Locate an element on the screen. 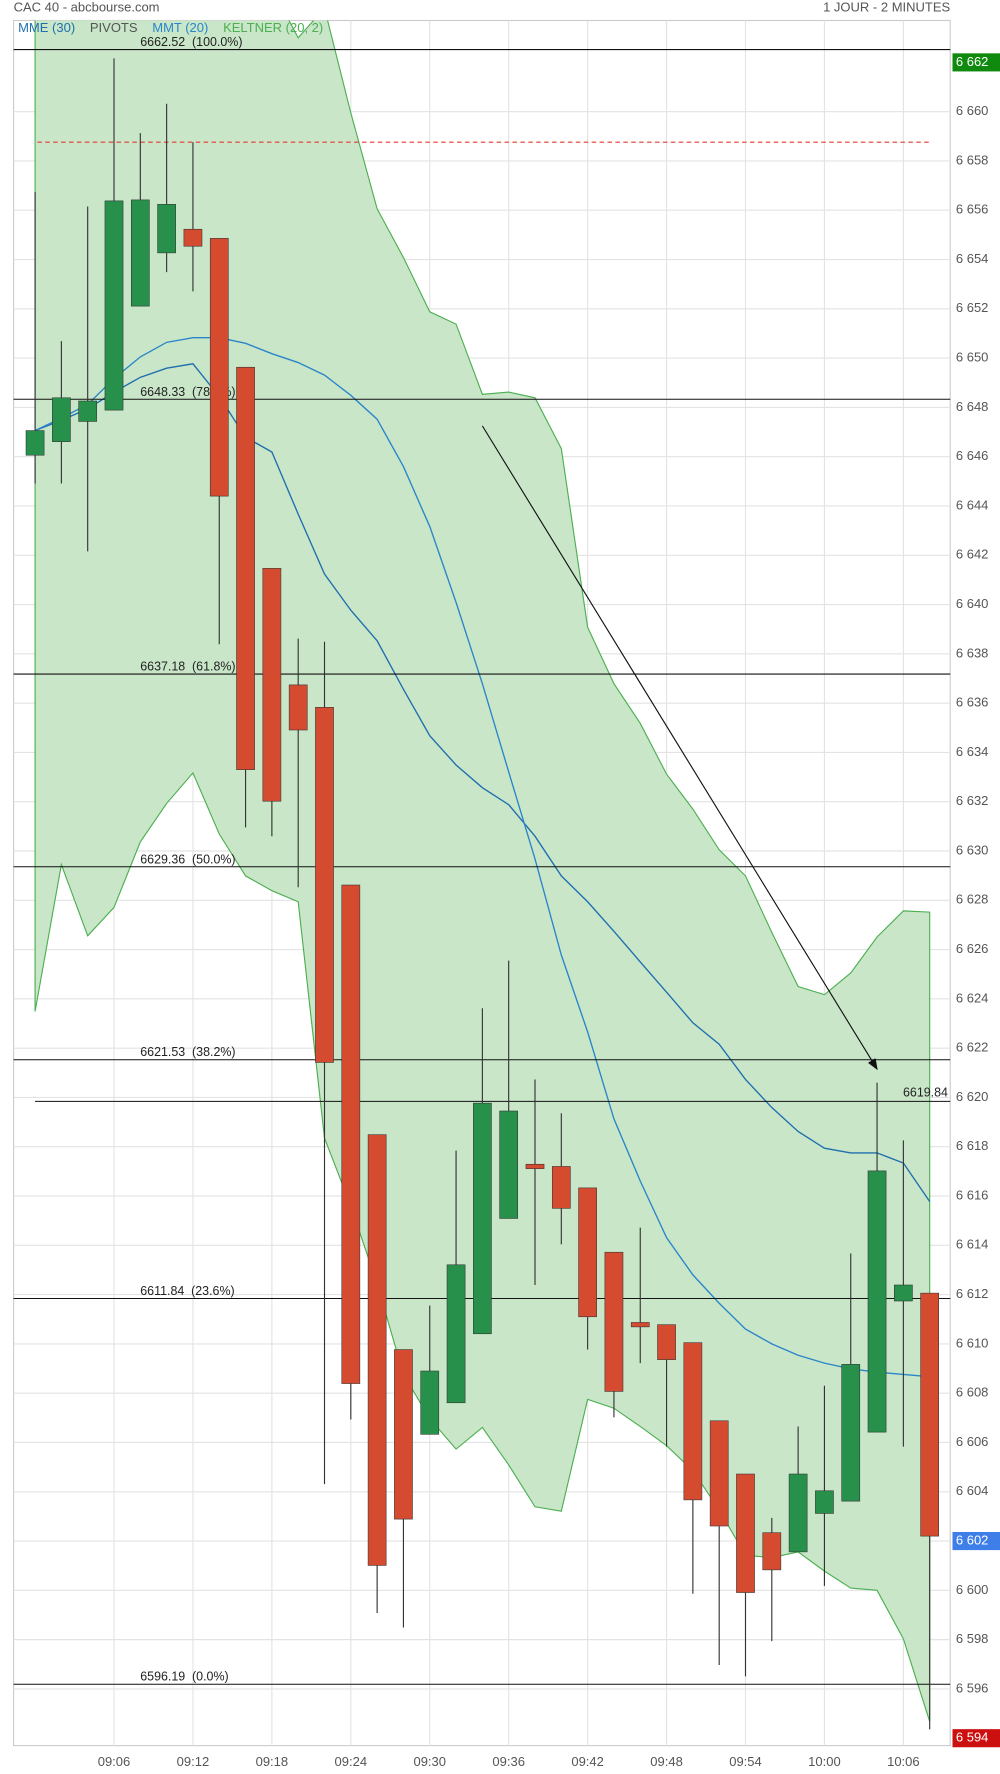 The height and width of the screenshot is (1774, 1000). x-tick-label: 09:12 is located at coordinates (193, 1761).